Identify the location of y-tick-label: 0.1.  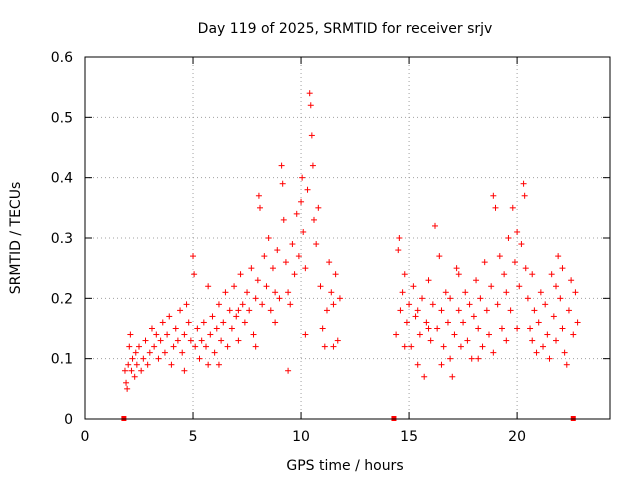
(62, 360).